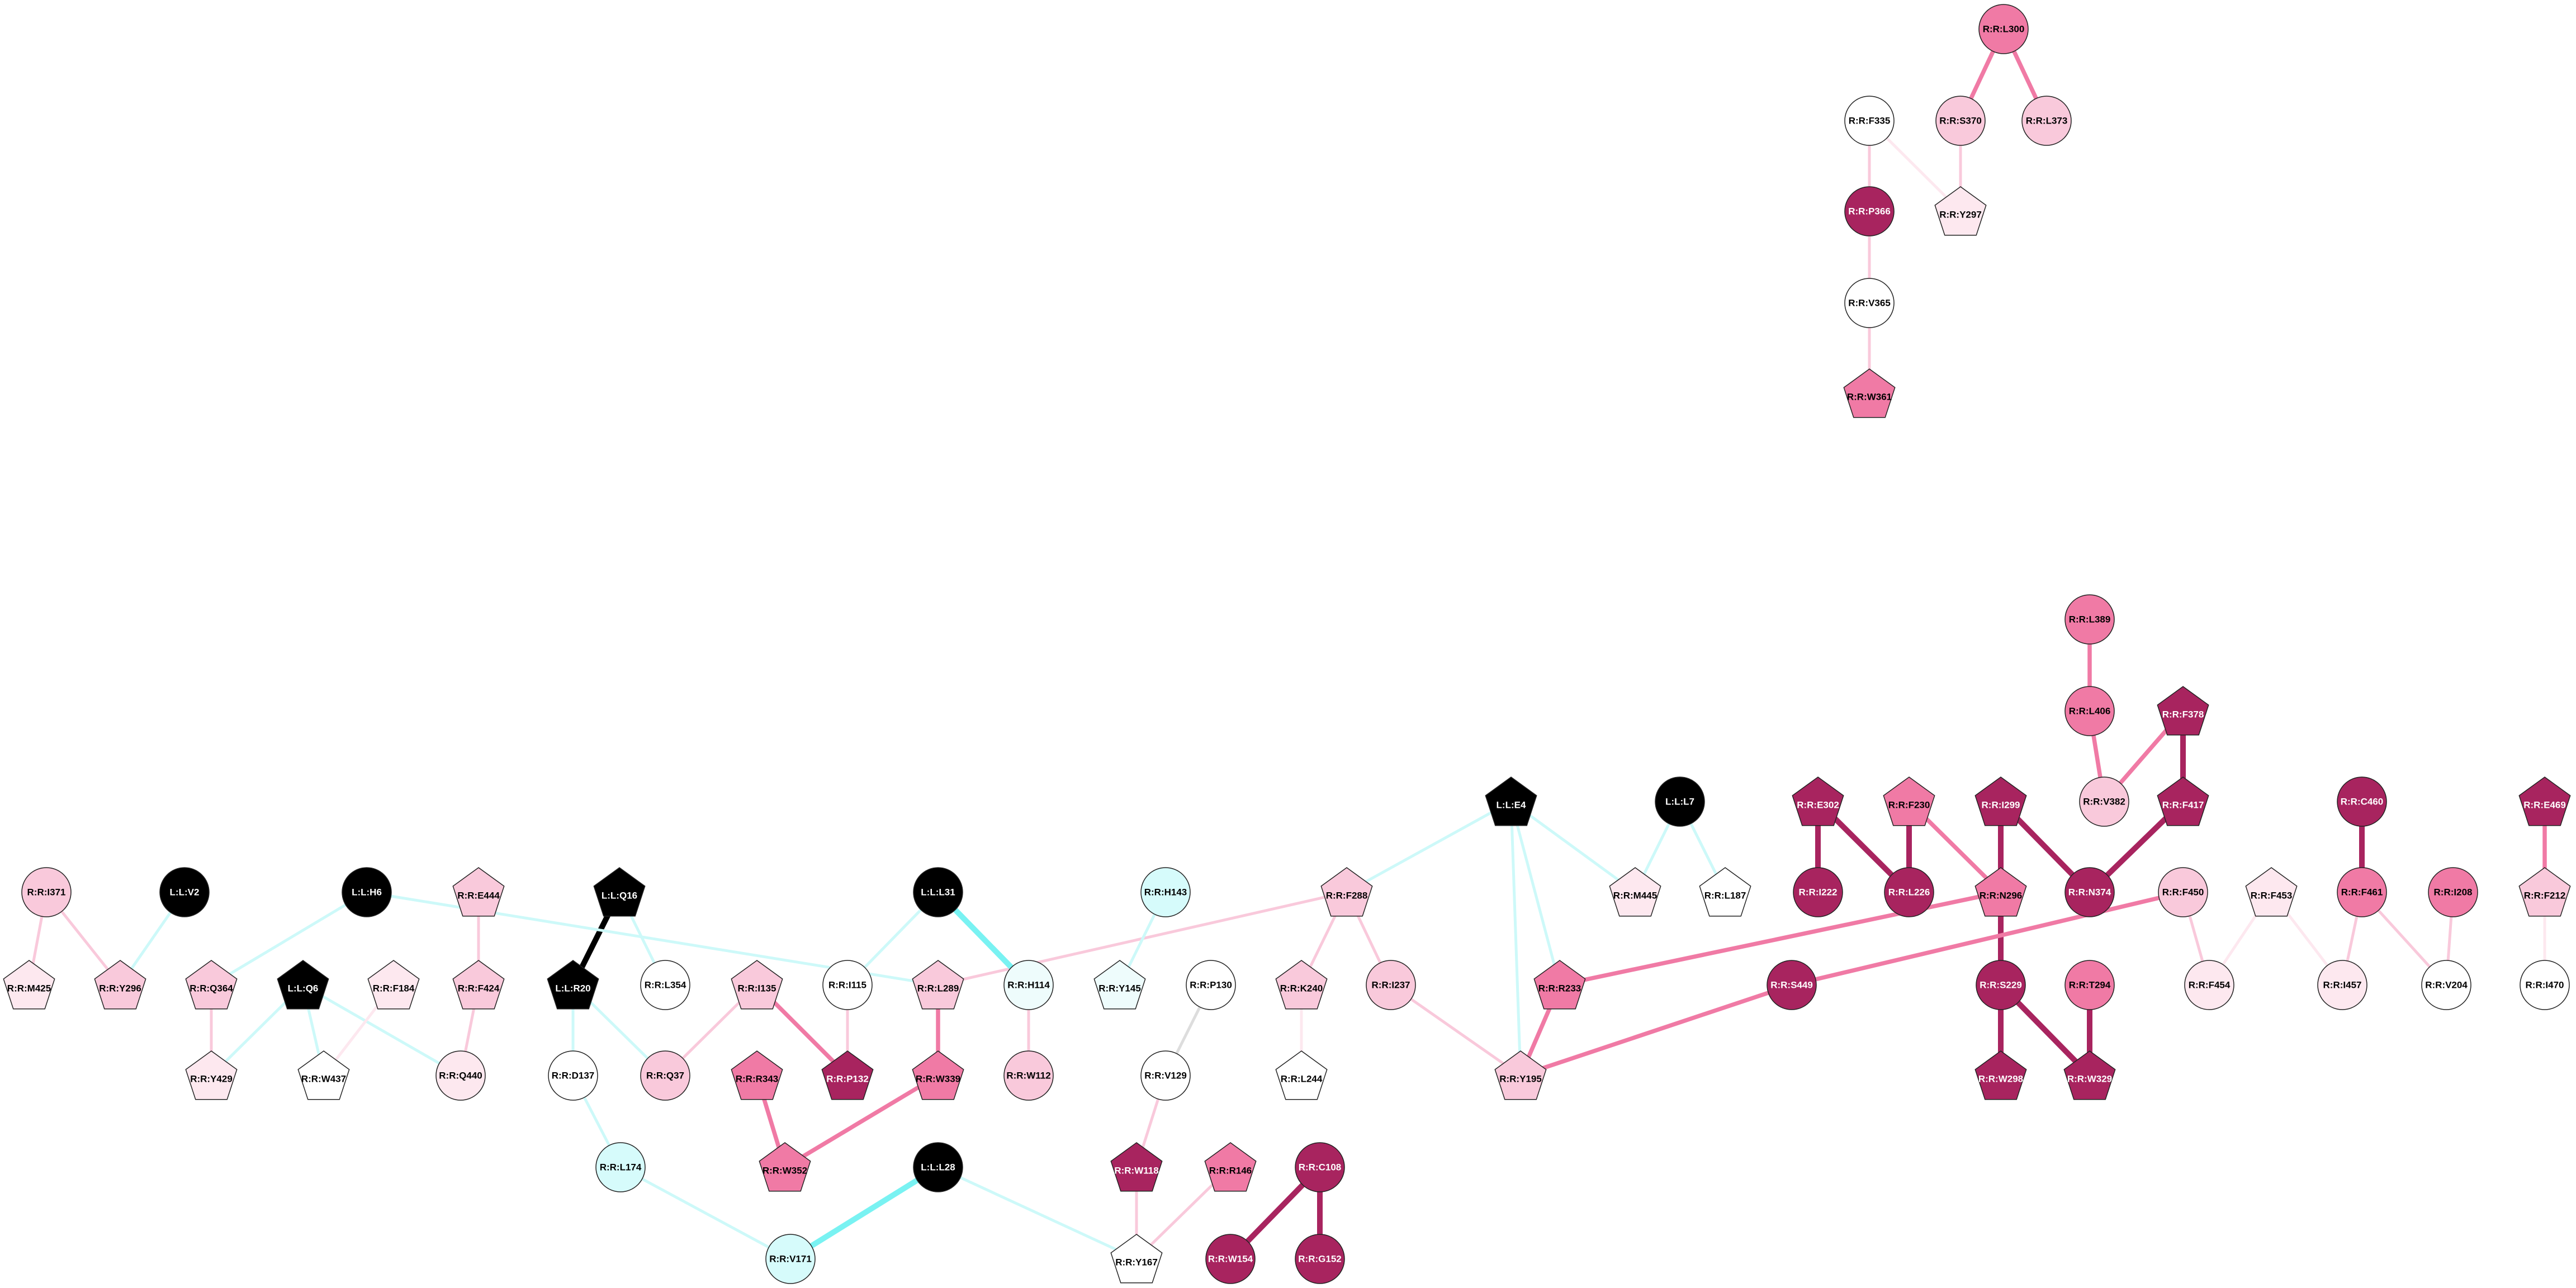 Image resolution: width=2576 pixels, height=1288 pixels. I want to click on node-label: R:R:S370, so click(1960, 121).